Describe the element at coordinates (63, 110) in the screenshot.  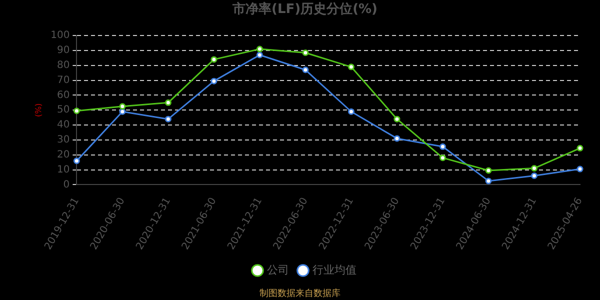
I see `y-tick-label: 50` at that location.